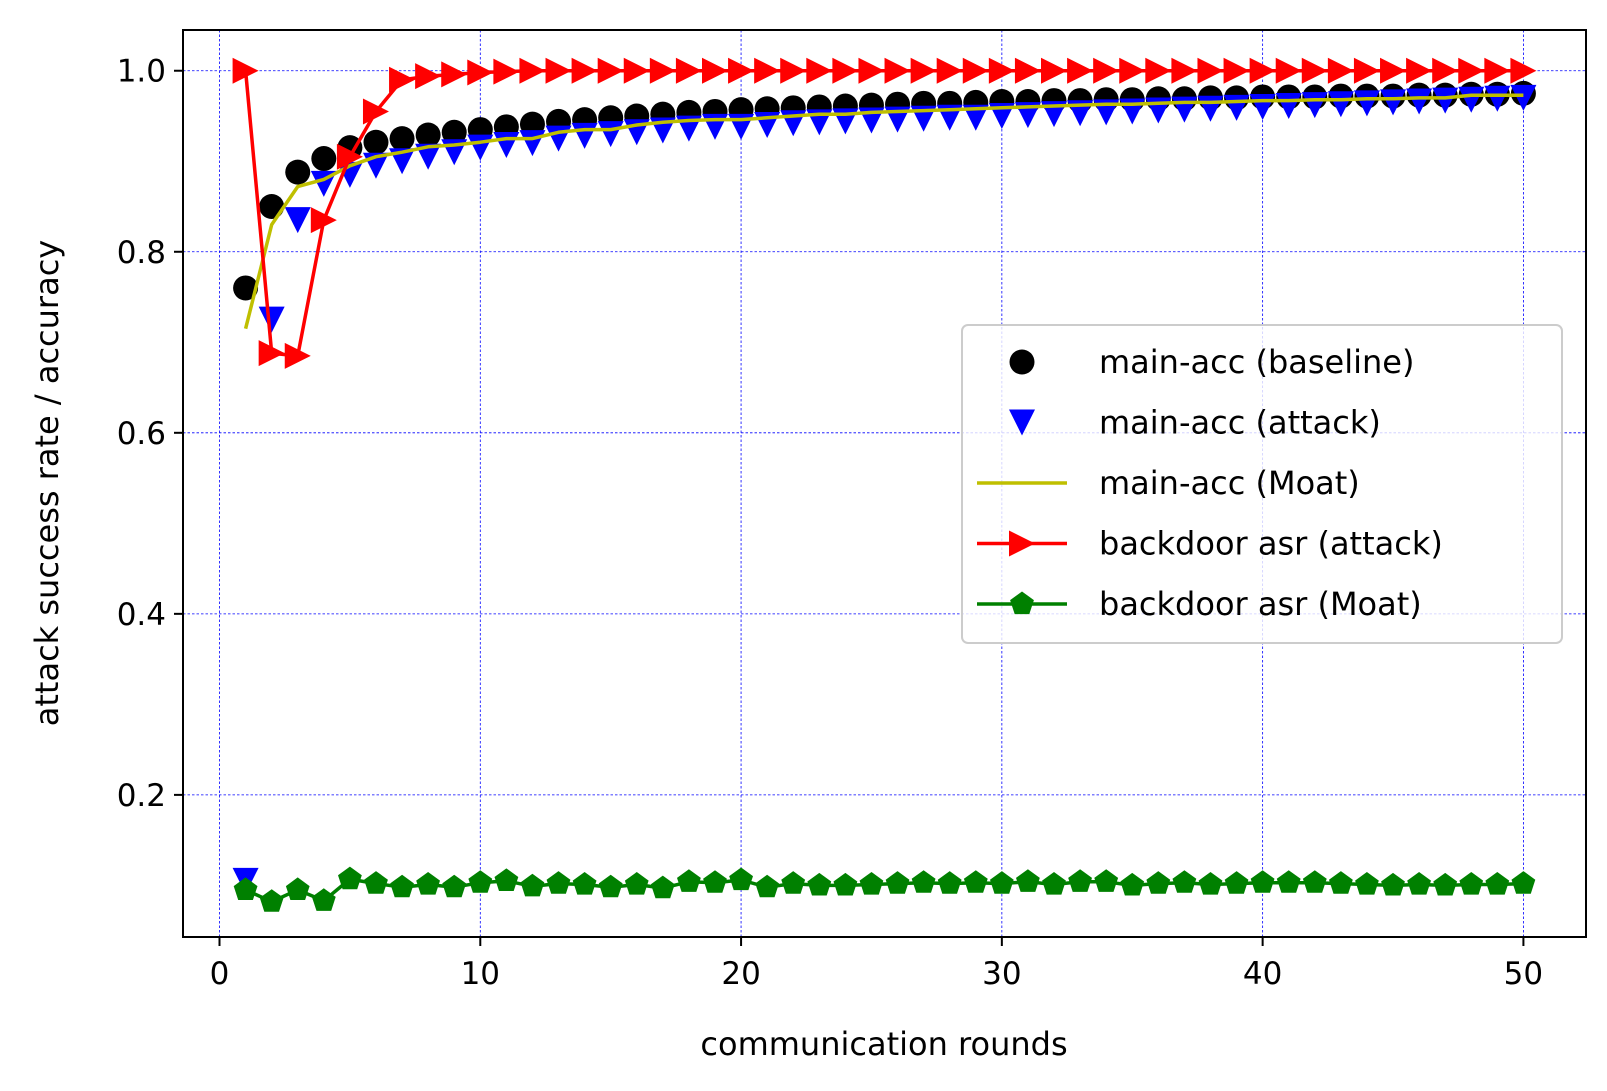  I want to click on x-tick-label: 30, so click(1001, 974).